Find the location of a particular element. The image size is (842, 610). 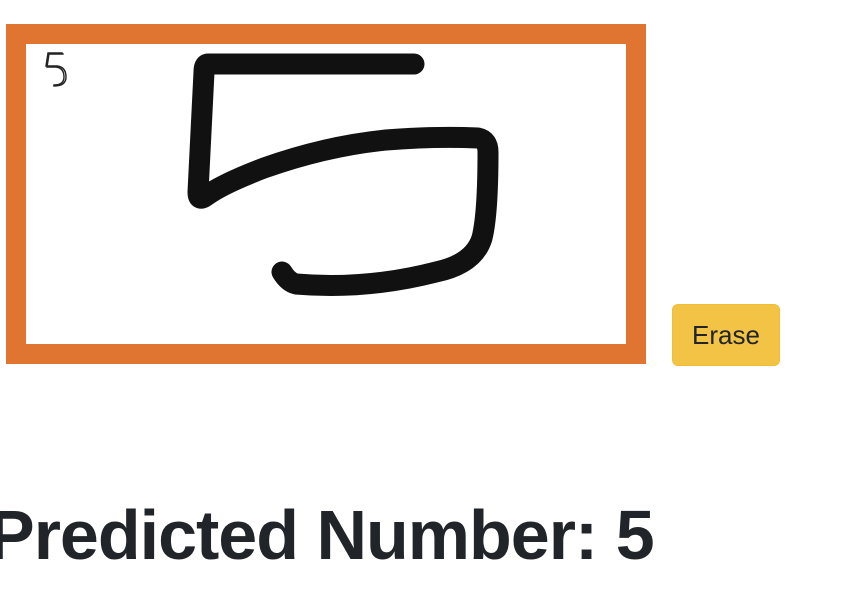

erase-button: Erase is located at coordinates (726, 335).